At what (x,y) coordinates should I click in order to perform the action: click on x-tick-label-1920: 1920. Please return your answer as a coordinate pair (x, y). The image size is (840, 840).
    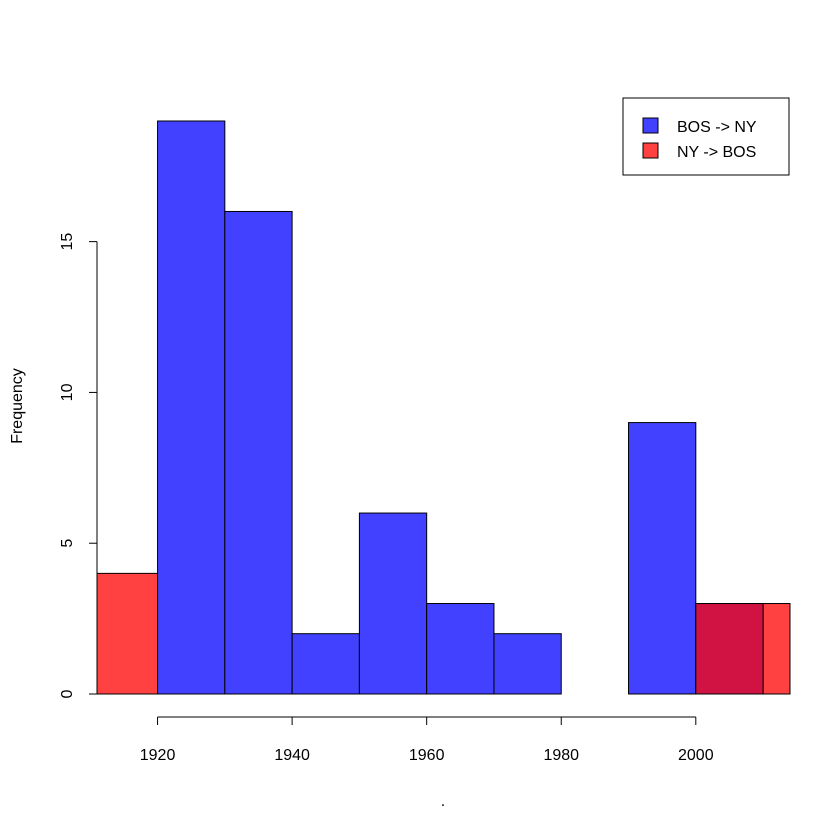
    Looking at the image, I should click on (158, 755).